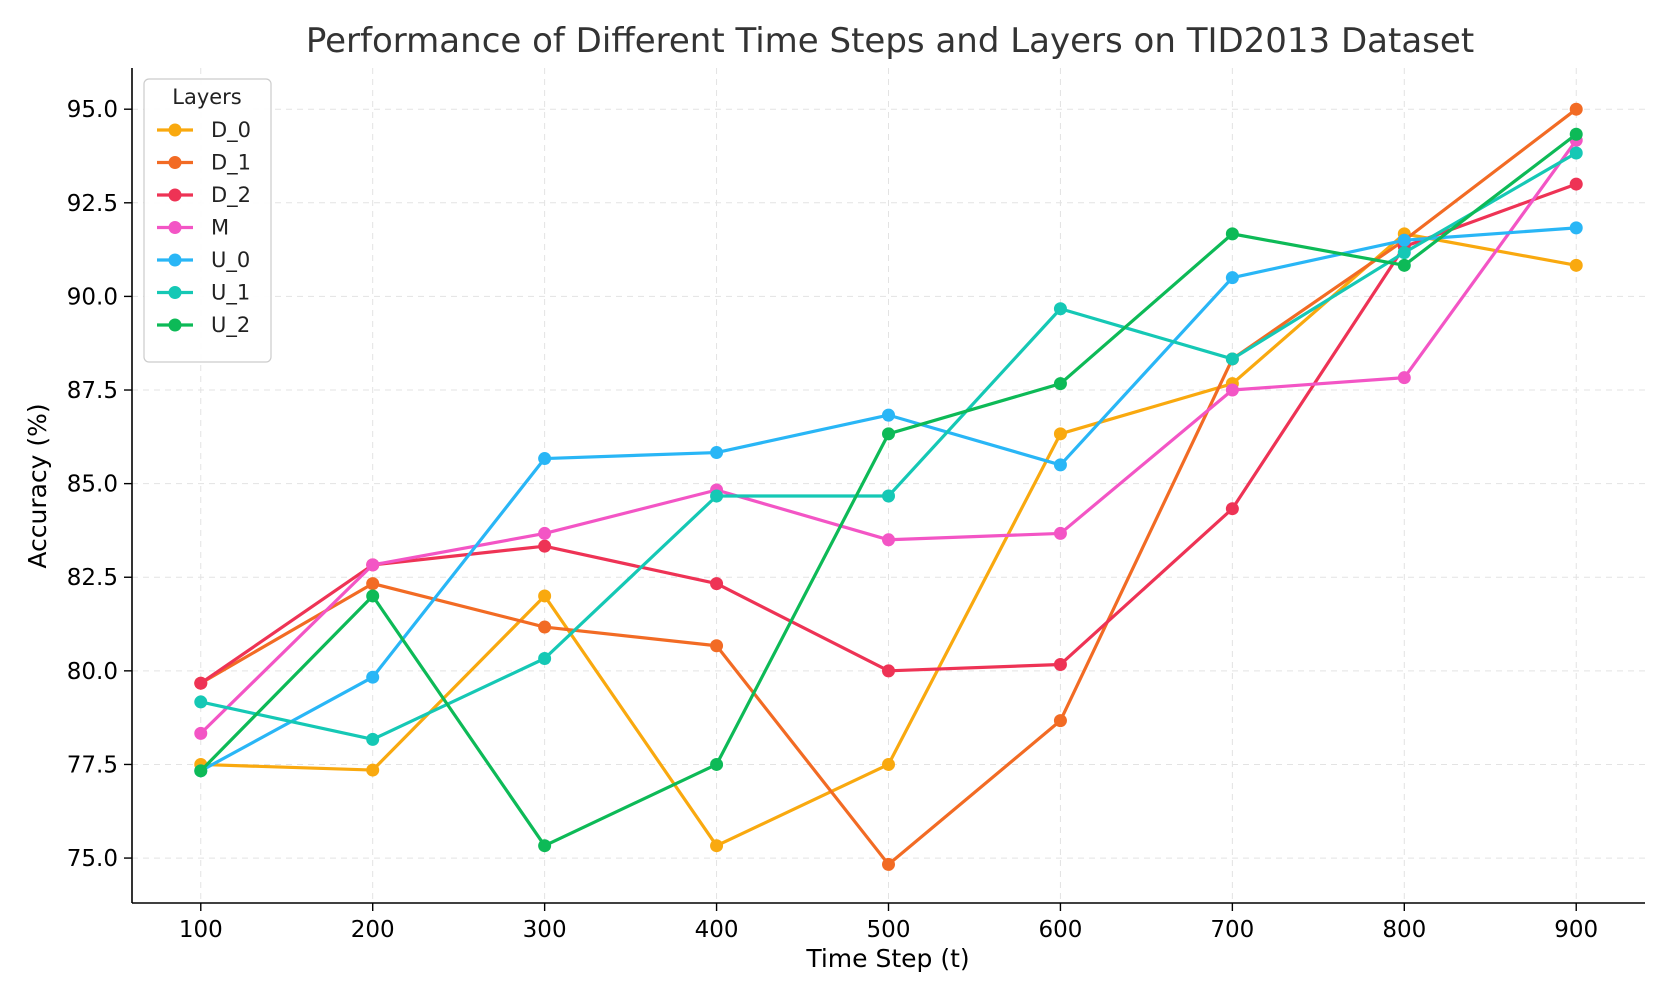 Image resolution: width=1661 pixels, height=997 pixels. I want to click on legend-item-d_2: D_2, so click(204, 195).